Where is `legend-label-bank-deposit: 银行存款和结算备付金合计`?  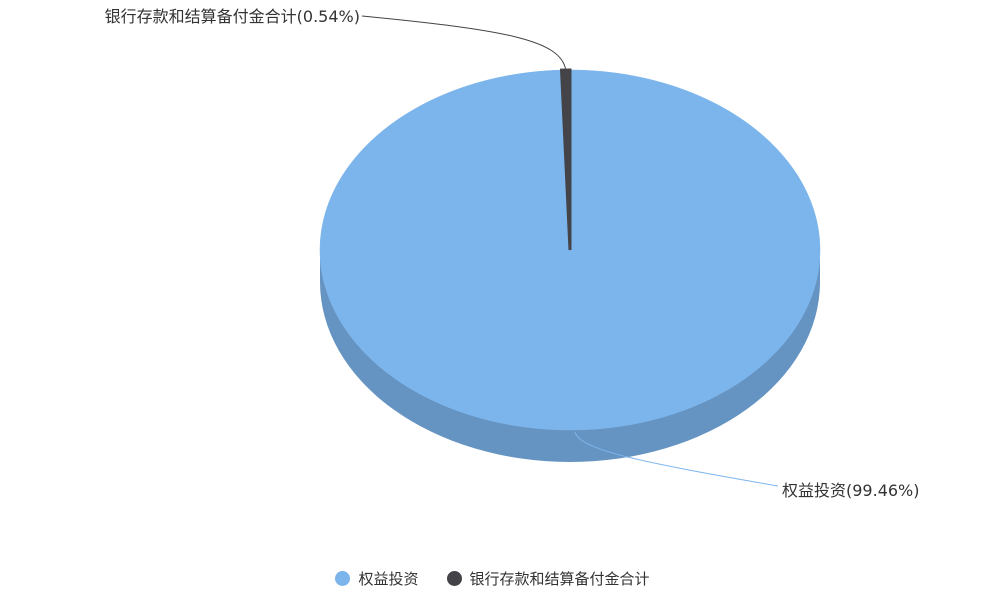 legend-label-bank-deposit: 银行存款和结算备付金合计 is located at coordinates (559, 579).